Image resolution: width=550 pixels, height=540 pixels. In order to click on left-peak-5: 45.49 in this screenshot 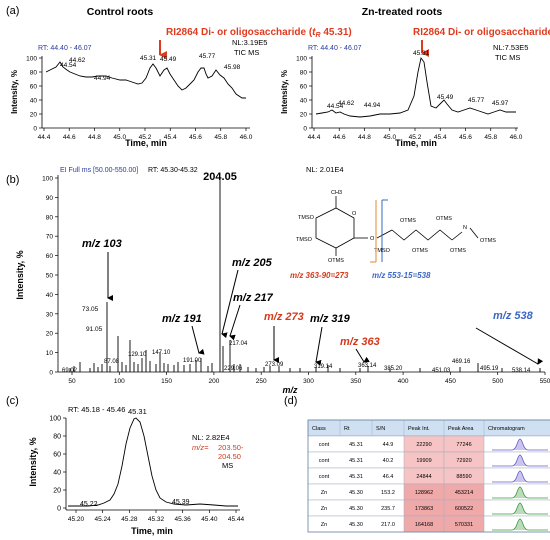, I will do `click(168, 59)`.